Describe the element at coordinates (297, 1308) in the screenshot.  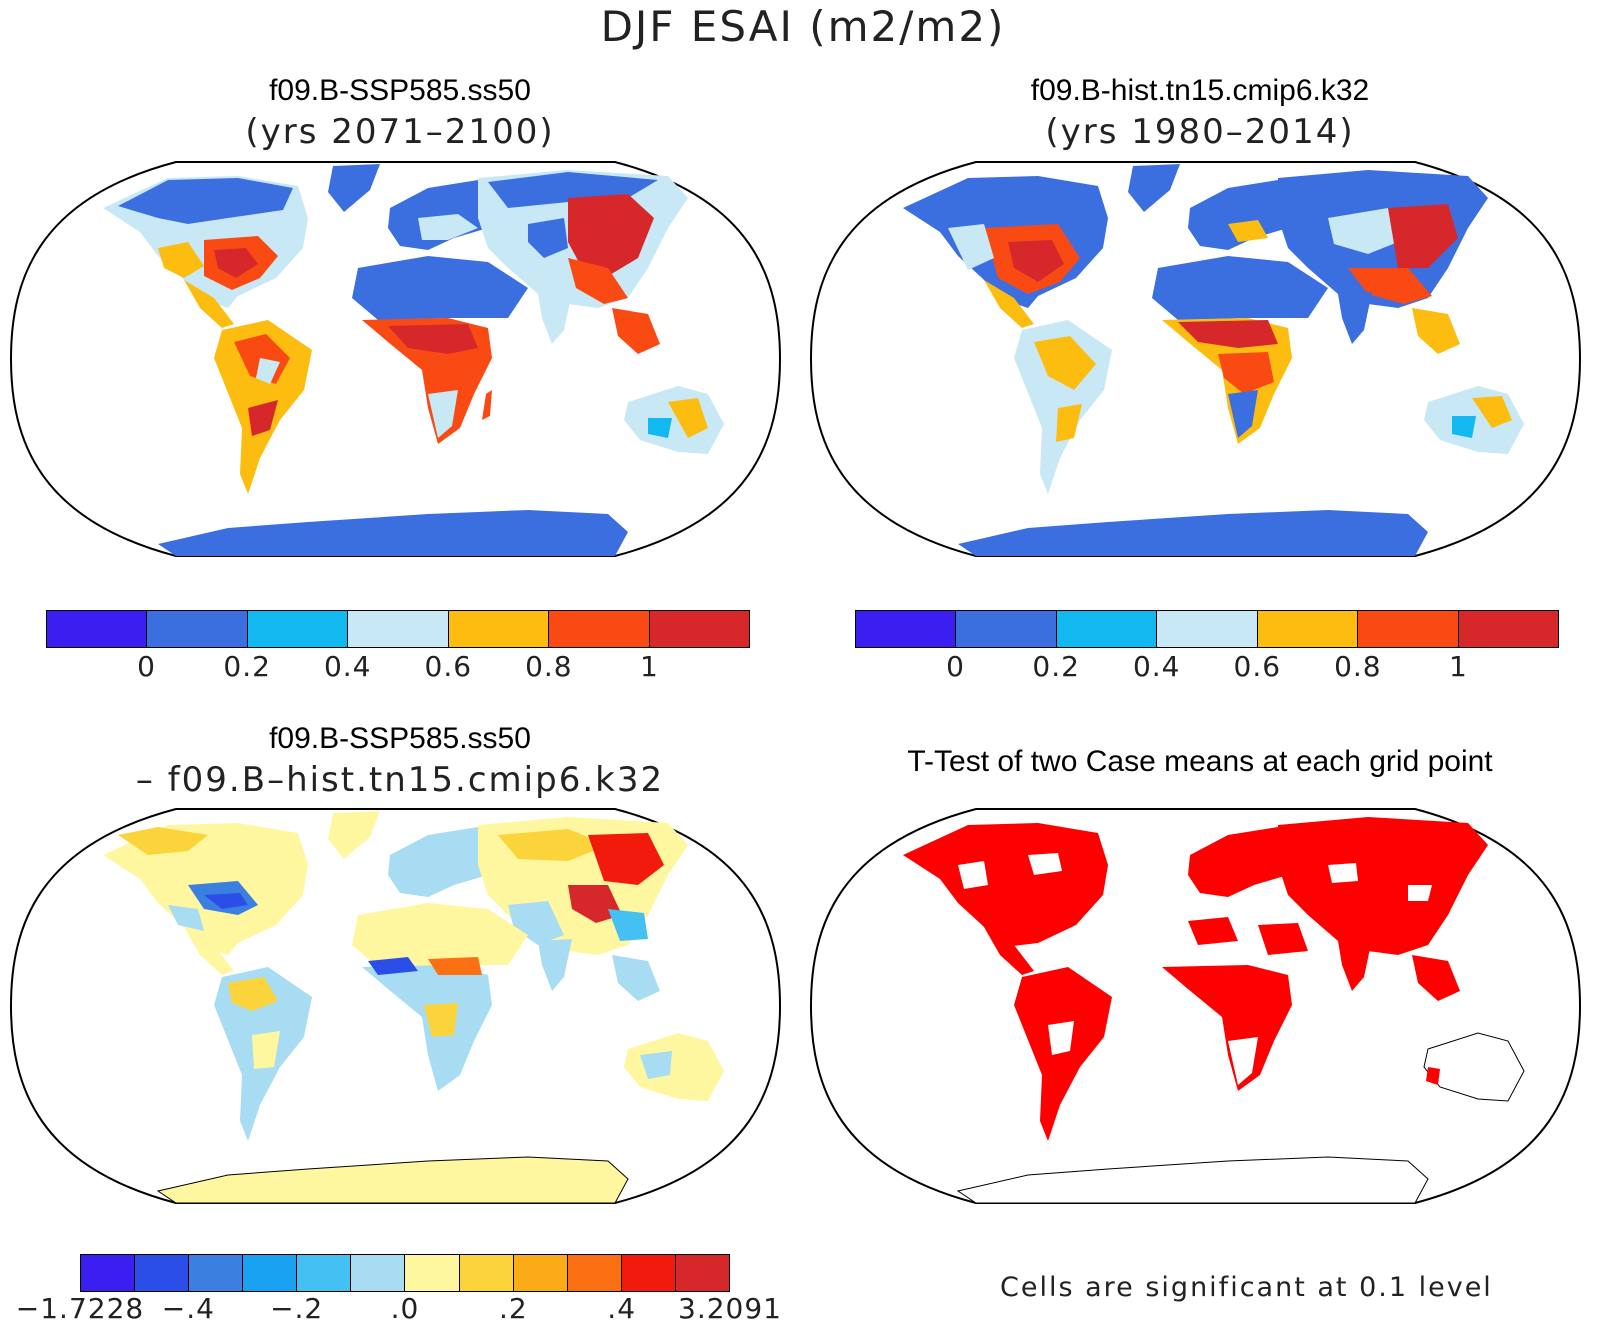
I see `colorbar-tick-label: −.2` at that location.